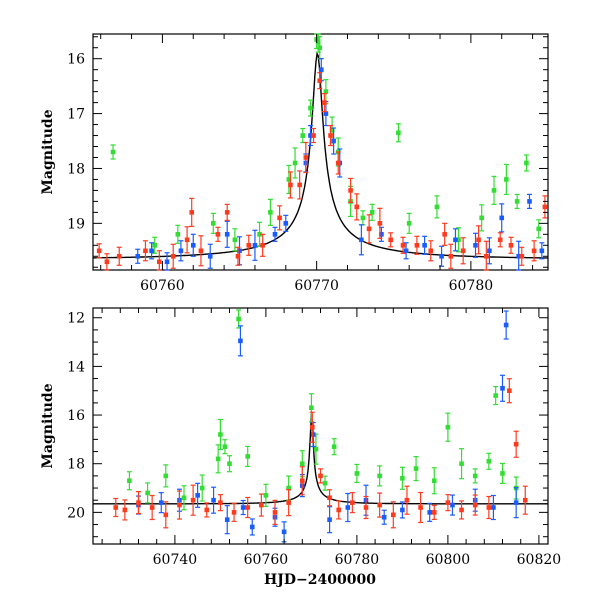 The width and height of the screenshot is (600, 600). I want to click on top-panel-y-axis-label: Magnitude, so click(48, 151).